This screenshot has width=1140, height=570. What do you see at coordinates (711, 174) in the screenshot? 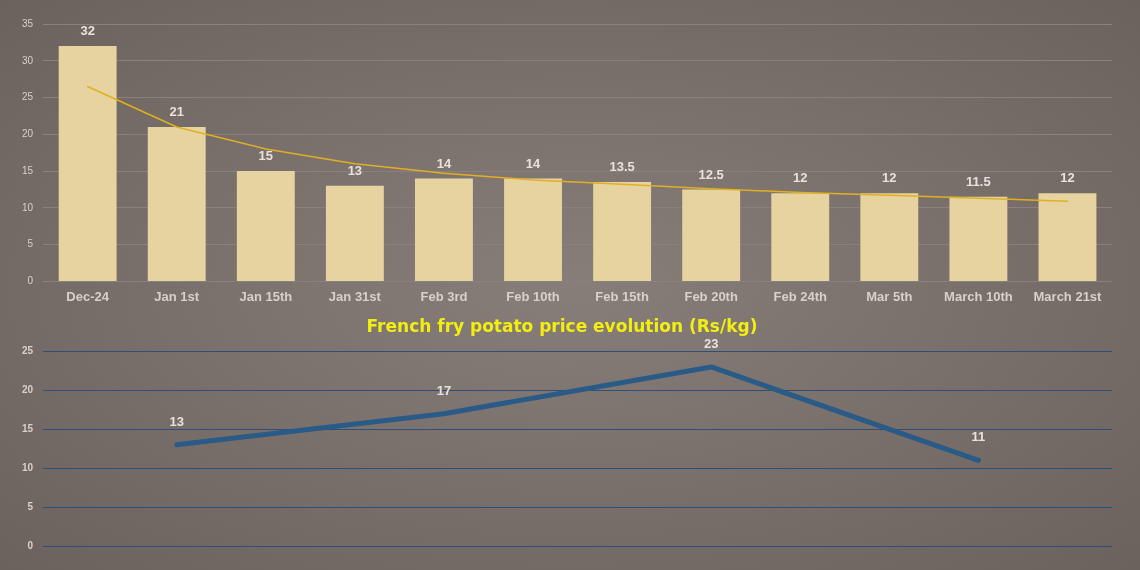
I see `data-label: 12.5` at bounding box center [711, 174].